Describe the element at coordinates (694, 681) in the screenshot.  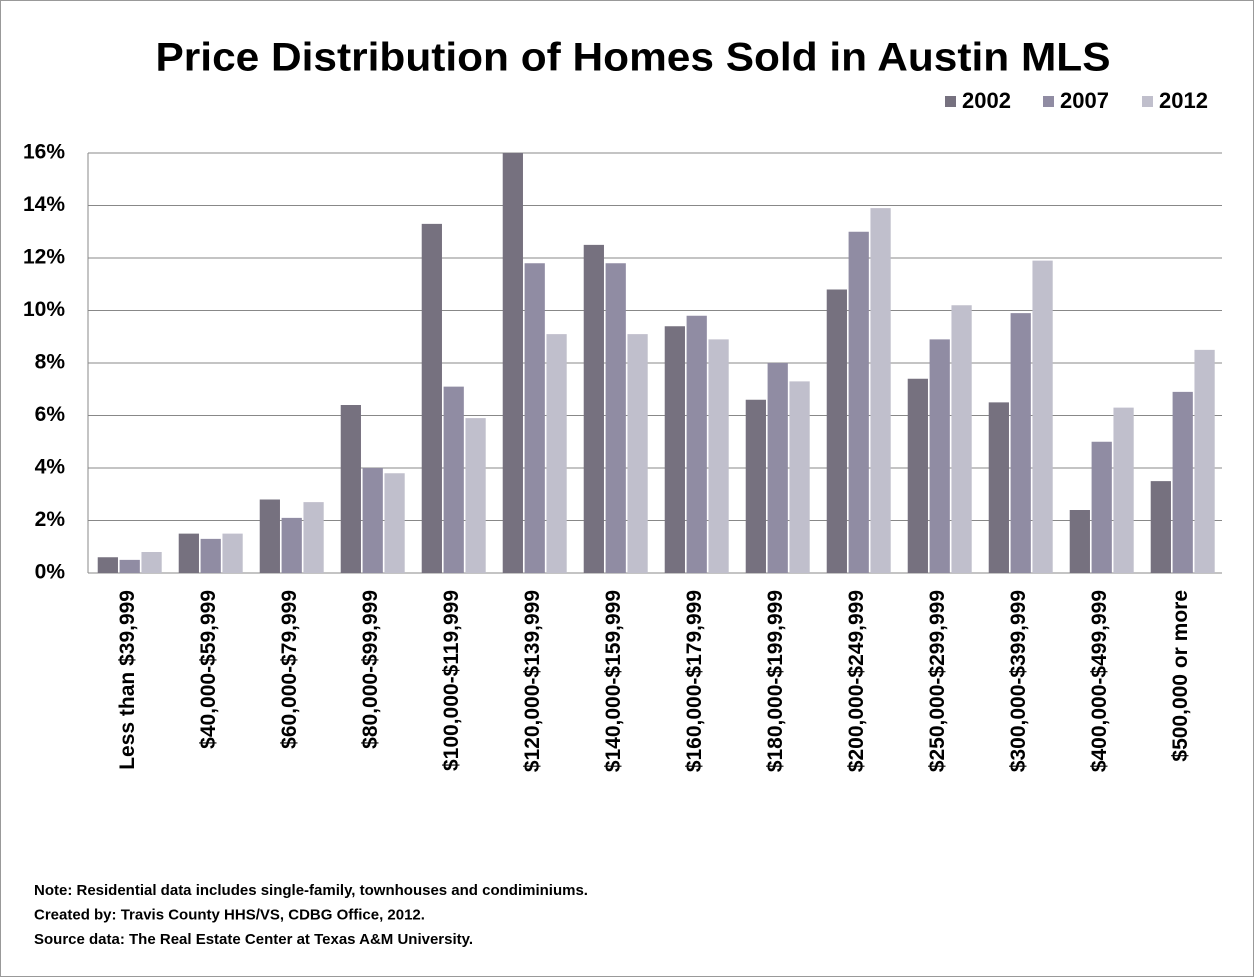
I see `x-tick-label: $160,000-$179,999` at that location.